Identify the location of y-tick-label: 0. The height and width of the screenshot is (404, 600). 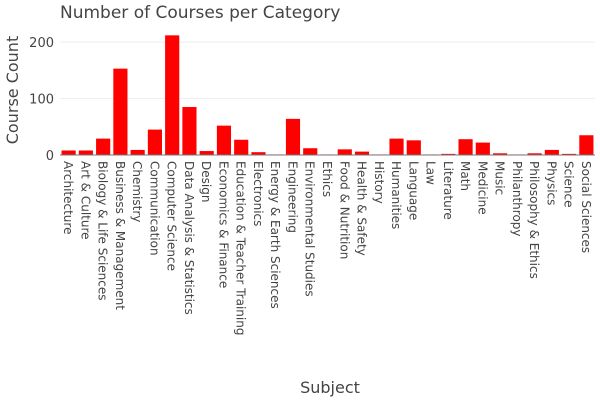
(50, 156).